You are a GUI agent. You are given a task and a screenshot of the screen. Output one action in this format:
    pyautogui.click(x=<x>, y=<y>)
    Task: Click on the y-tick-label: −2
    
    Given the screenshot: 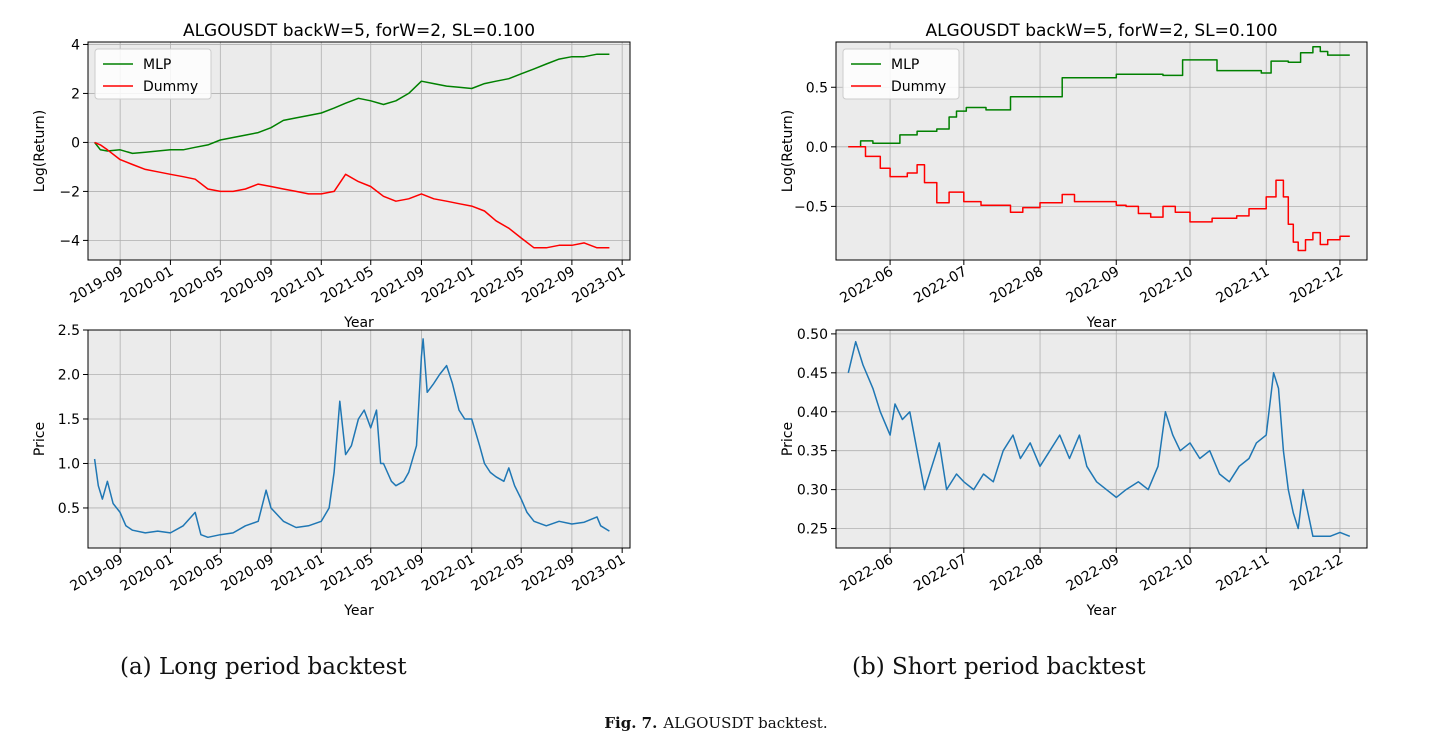 What is the action you would take?
    pyautogui.click(x=69, y=192)
    